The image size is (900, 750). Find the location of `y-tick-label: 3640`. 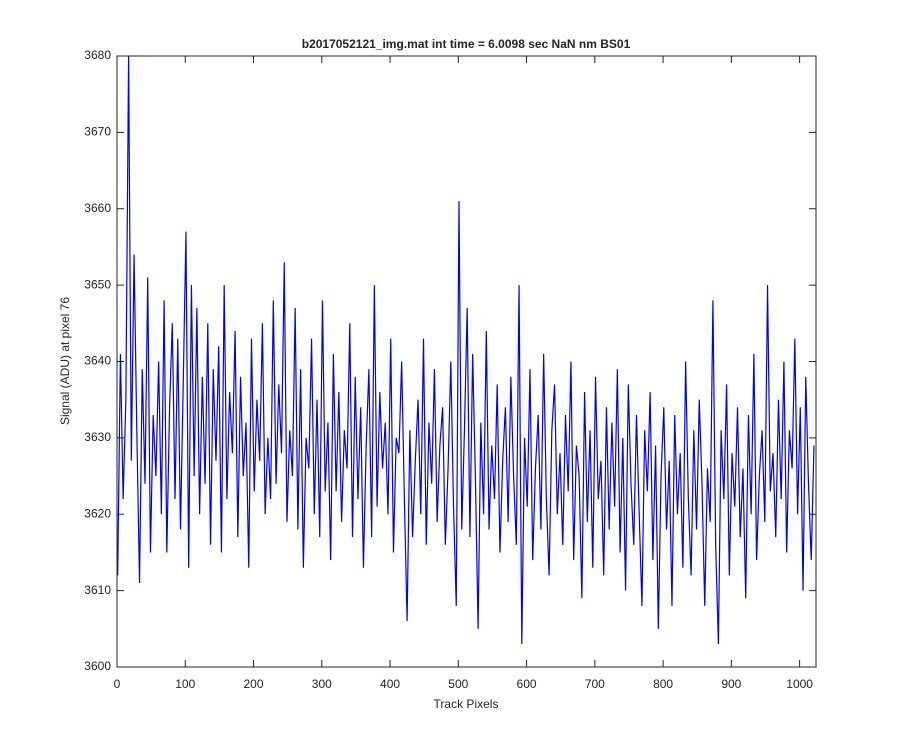

y-tick-label: 3640 is located at coordinates (97, 361).